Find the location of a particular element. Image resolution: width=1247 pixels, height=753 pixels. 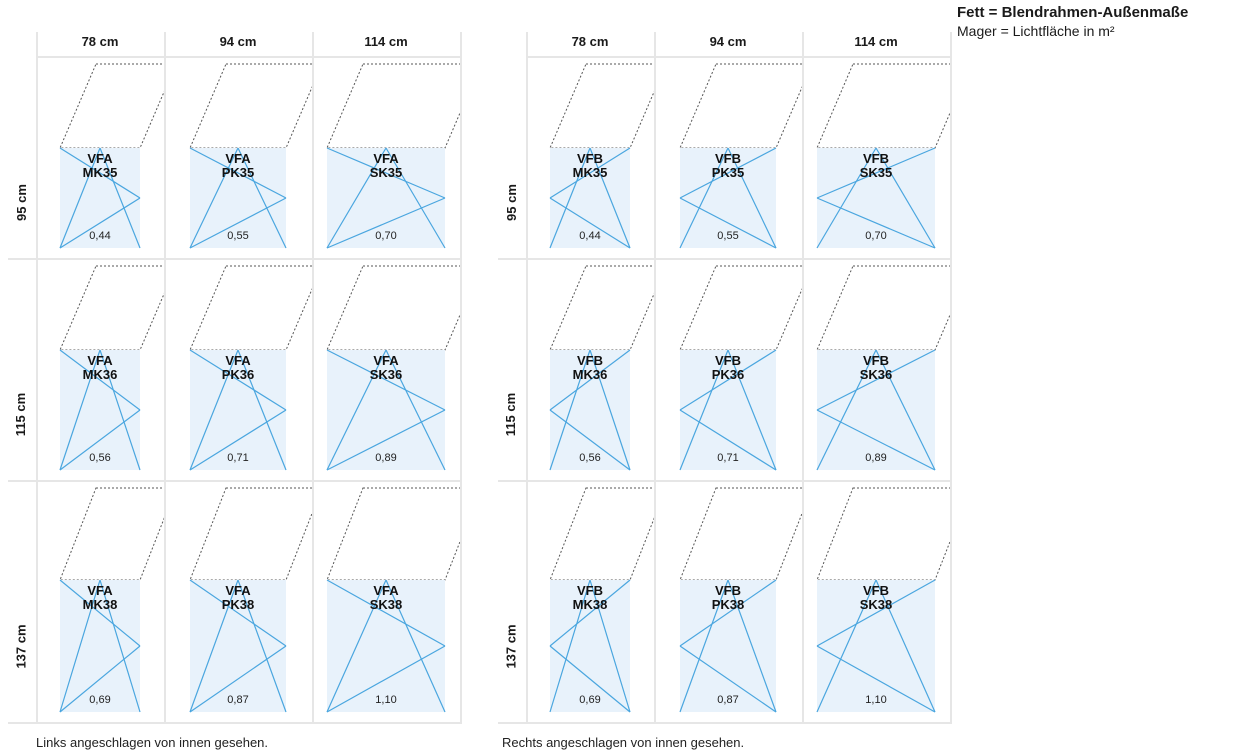

row-header-label: 95 cm is located at coordinates (21, 202).